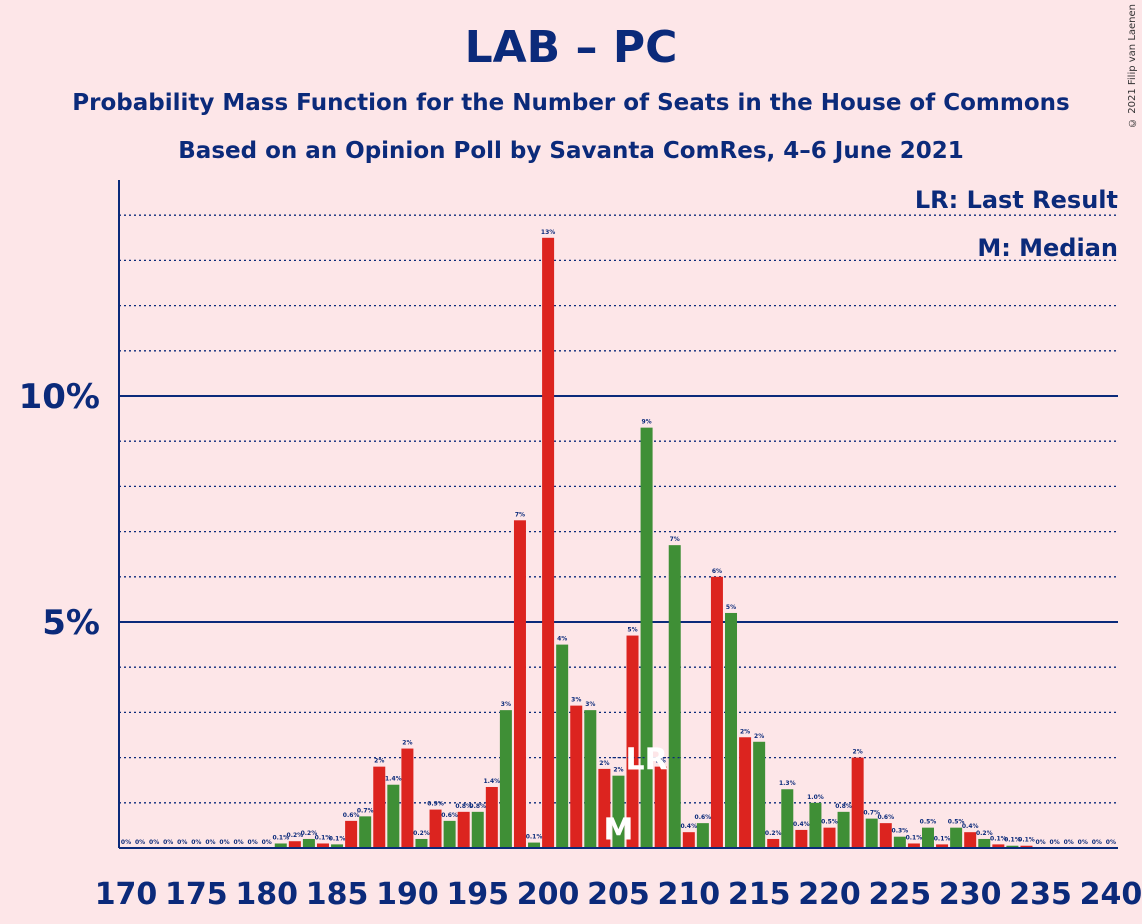 The image size is (1142, 924). What do you see at coordinates (154, 842) in the screenshot?
I see `data-label-172: 0%` at bounding box center [154, 842].